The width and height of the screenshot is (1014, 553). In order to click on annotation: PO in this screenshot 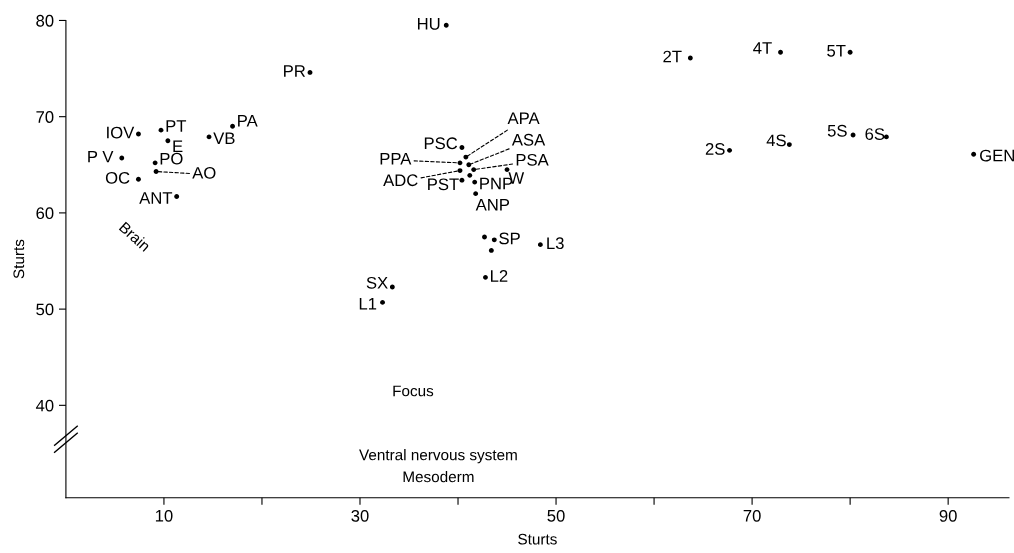, I will do `click(171, 158)`.